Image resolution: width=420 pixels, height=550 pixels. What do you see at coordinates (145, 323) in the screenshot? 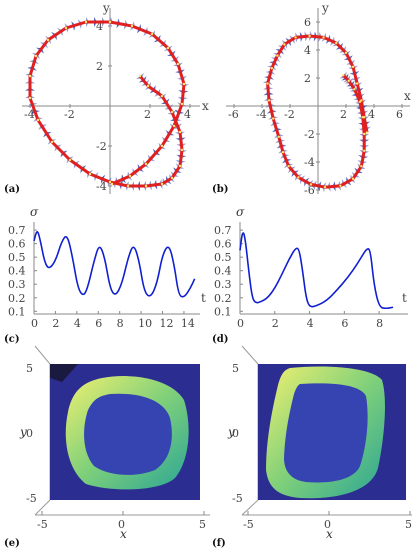
I see `x-tick-label: 10` at bounding box center [145, 323].